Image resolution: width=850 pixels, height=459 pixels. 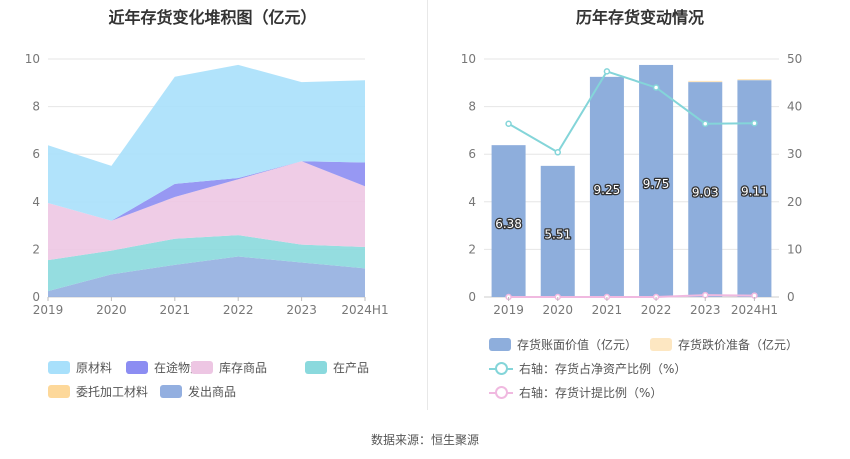 What do you see at coordinates (639, 17) in the screenshot?
I see `right-chart-title: 历年存货变动情况` at bounding box center [639, 17].